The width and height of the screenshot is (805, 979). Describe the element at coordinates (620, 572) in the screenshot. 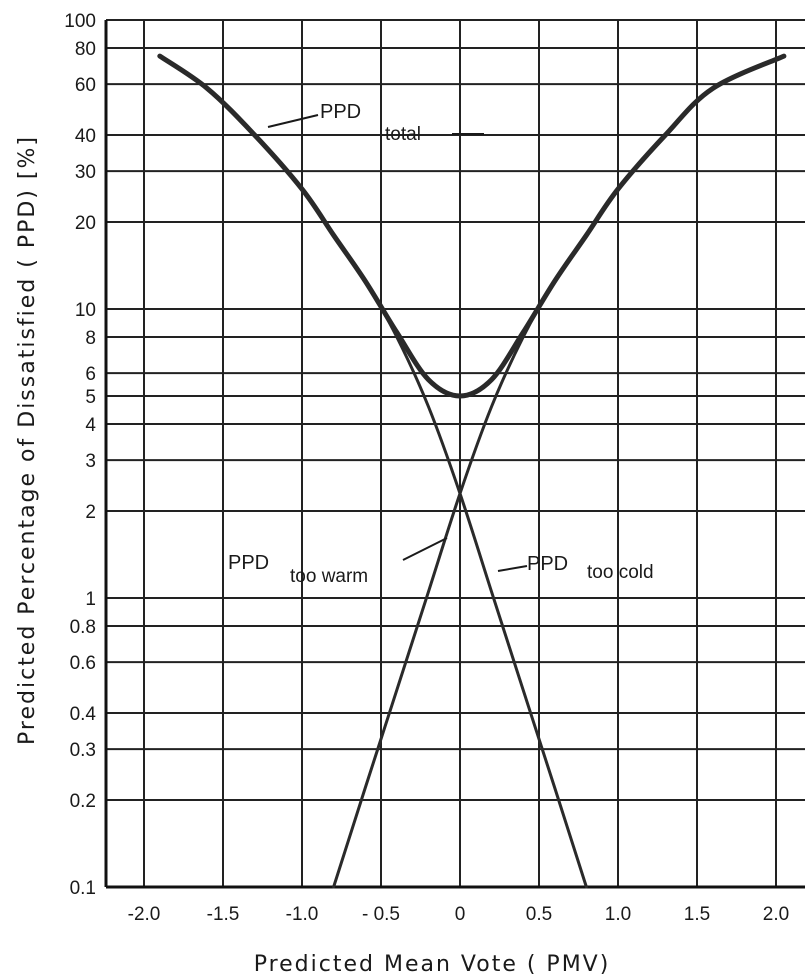

I see `ppd-cold-sub: too cold` at that location.